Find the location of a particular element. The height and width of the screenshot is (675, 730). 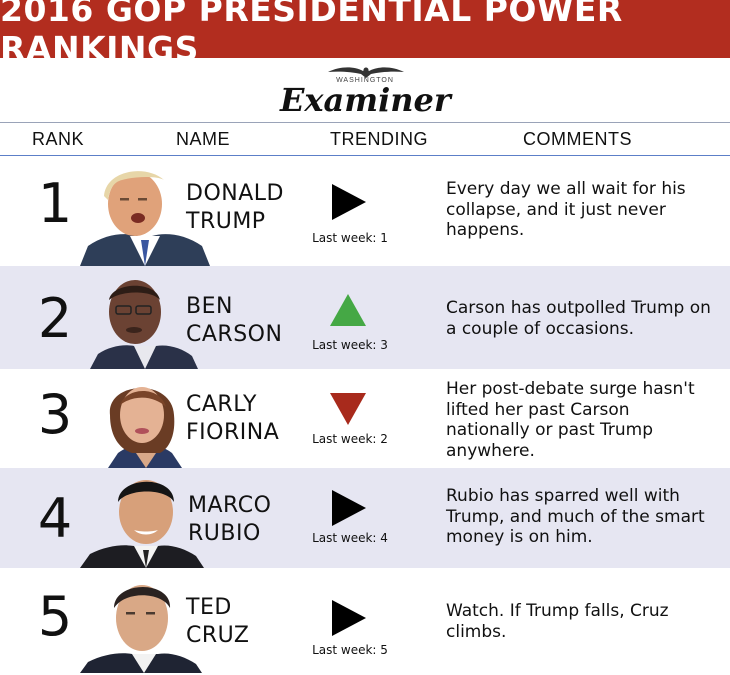

title-banner: 2016 GOP PRESIDENTIAL POWER RANKINGS is located at coordinates (365, 34).